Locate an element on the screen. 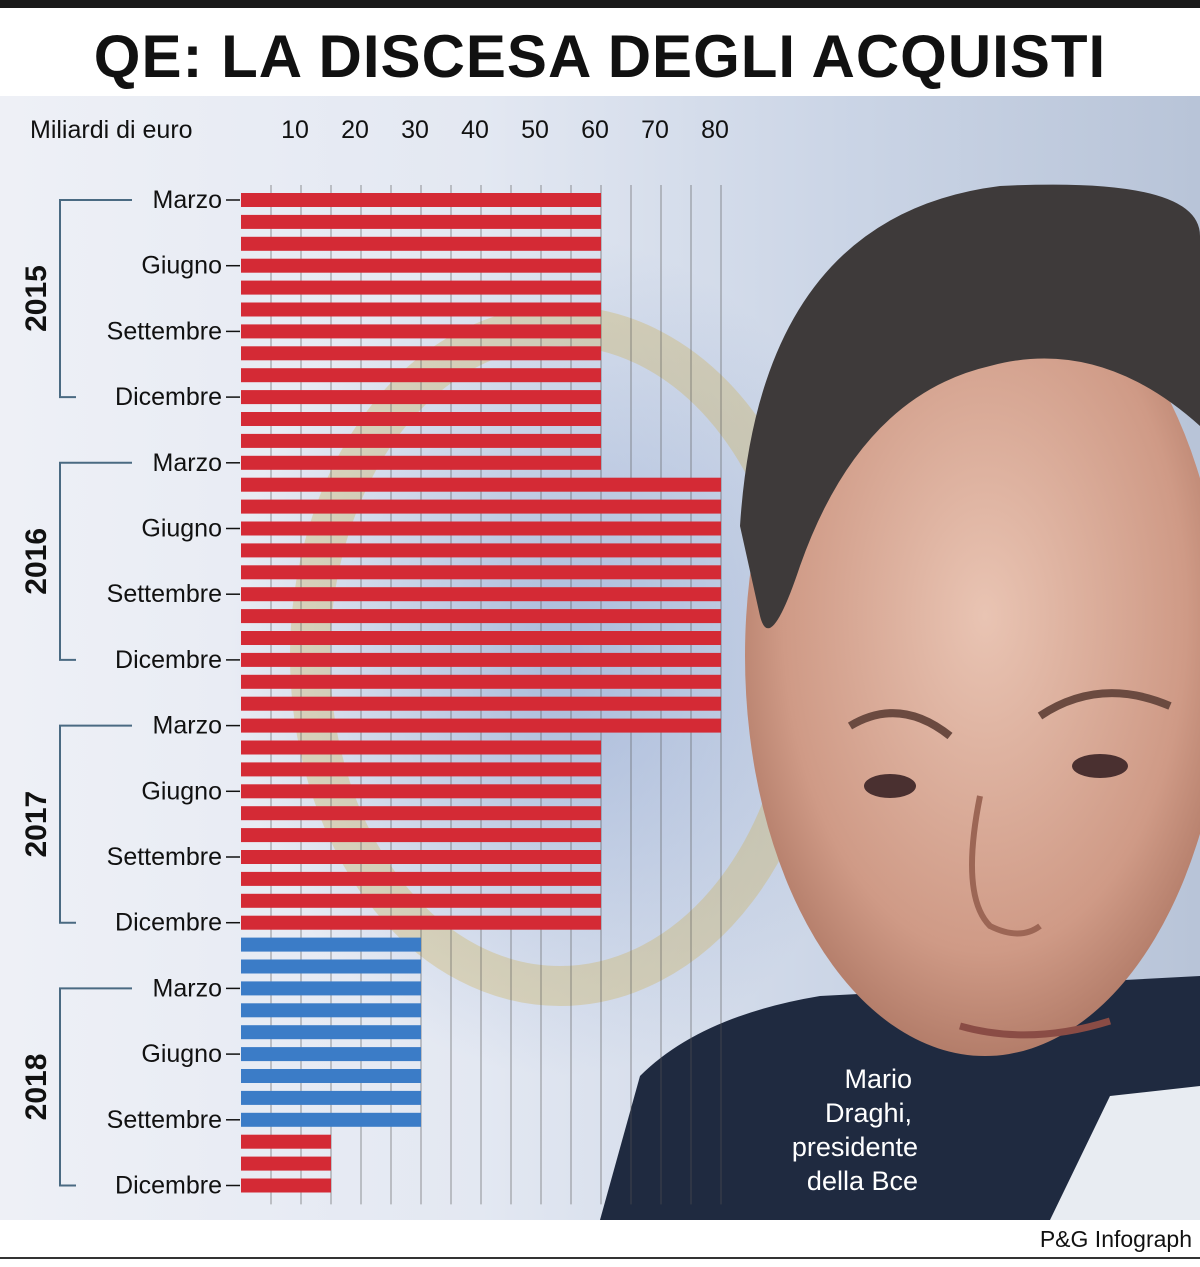 This screenshot has height=1267, width=1200. chart-title: QE: LA DISCESA DEGLI ACQUISTI is located at coordinates (600, 56).